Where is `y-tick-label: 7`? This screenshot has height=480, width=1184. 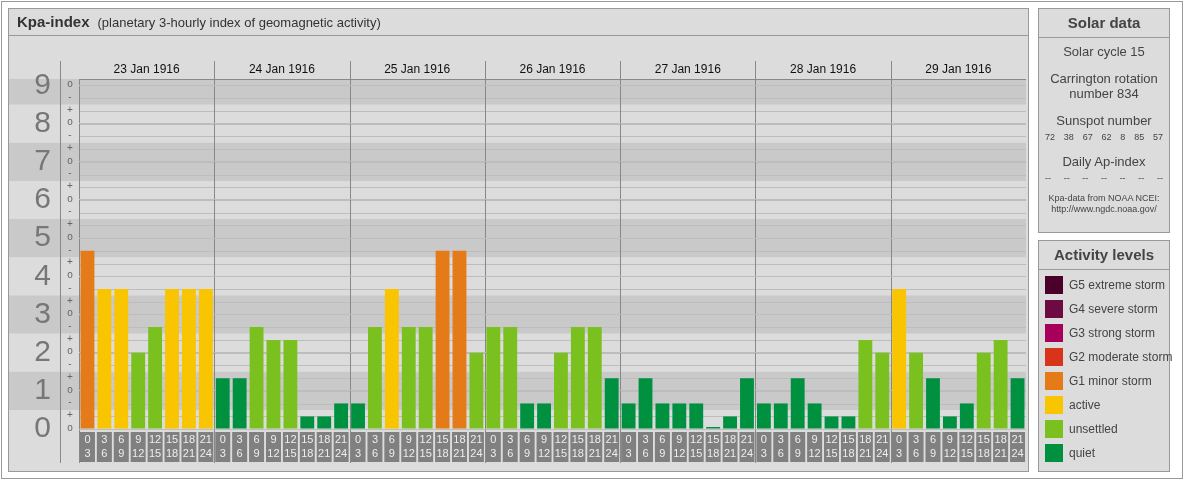 y-tick-label: 7 is located at coordinates (42, 160).